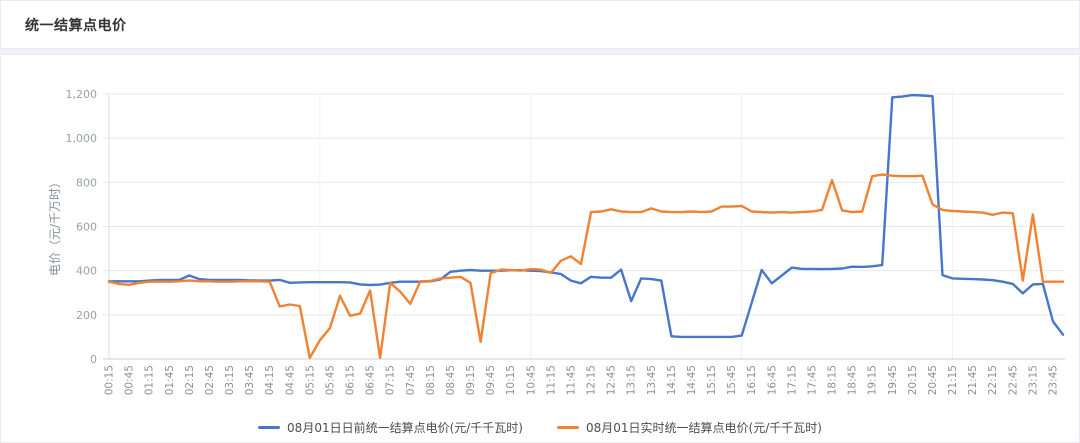  What do you see at coordinates (551, 380) in the screenshot?
I see `x-tick-label: 11:15` at bounding box center [551, 380].